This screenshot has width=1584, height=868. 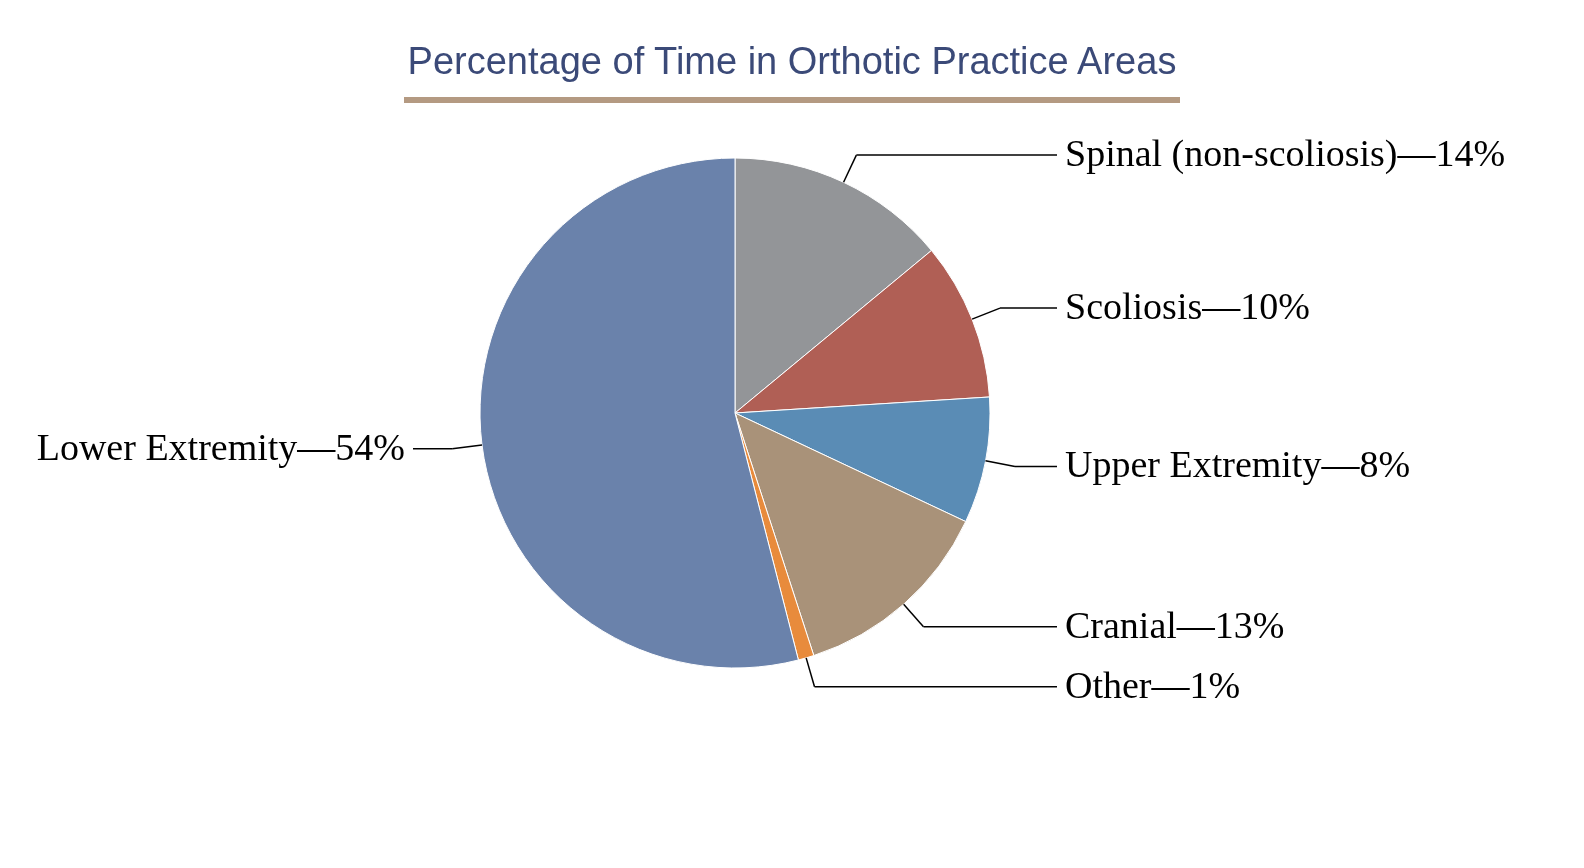 What do you see at coordinates (1175, 624) in the screenshot?
I see `slice-label: Cranial—13%` at bounding box center [1175, 624].